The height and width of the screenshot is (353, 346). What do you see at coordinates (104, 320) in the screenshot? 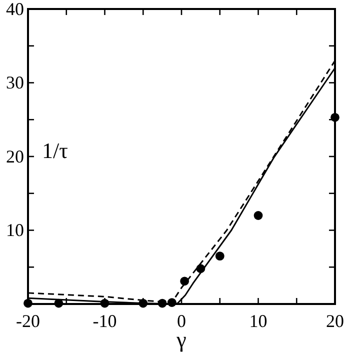
I see `x-tick-label: -10` at bounding box center [104, 320].